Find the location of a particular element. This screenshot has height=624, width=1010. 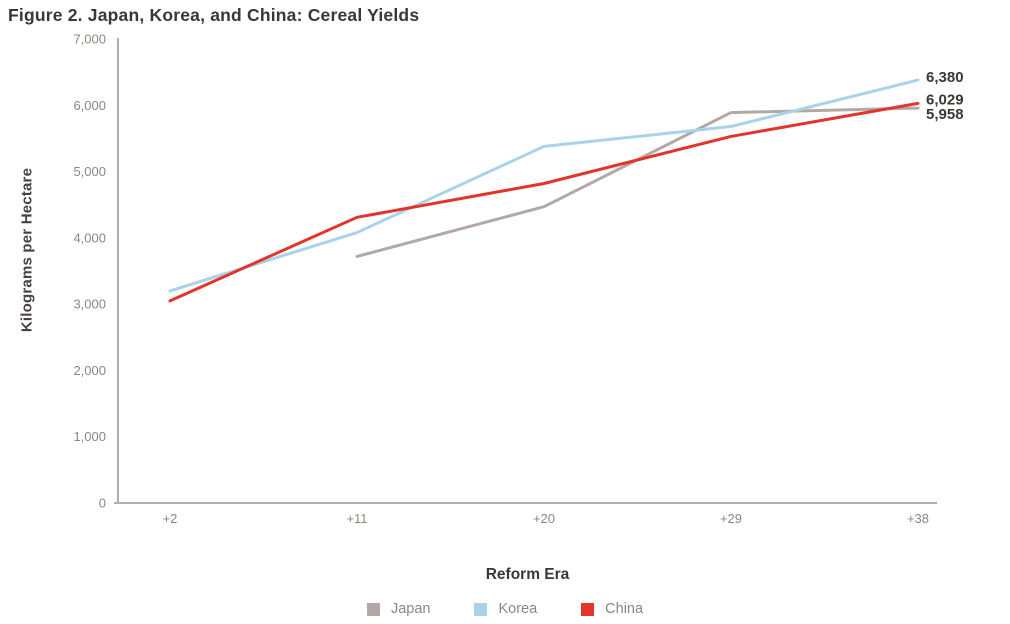

y-tick-label: 5,000 is located at coordinates (89, 171).